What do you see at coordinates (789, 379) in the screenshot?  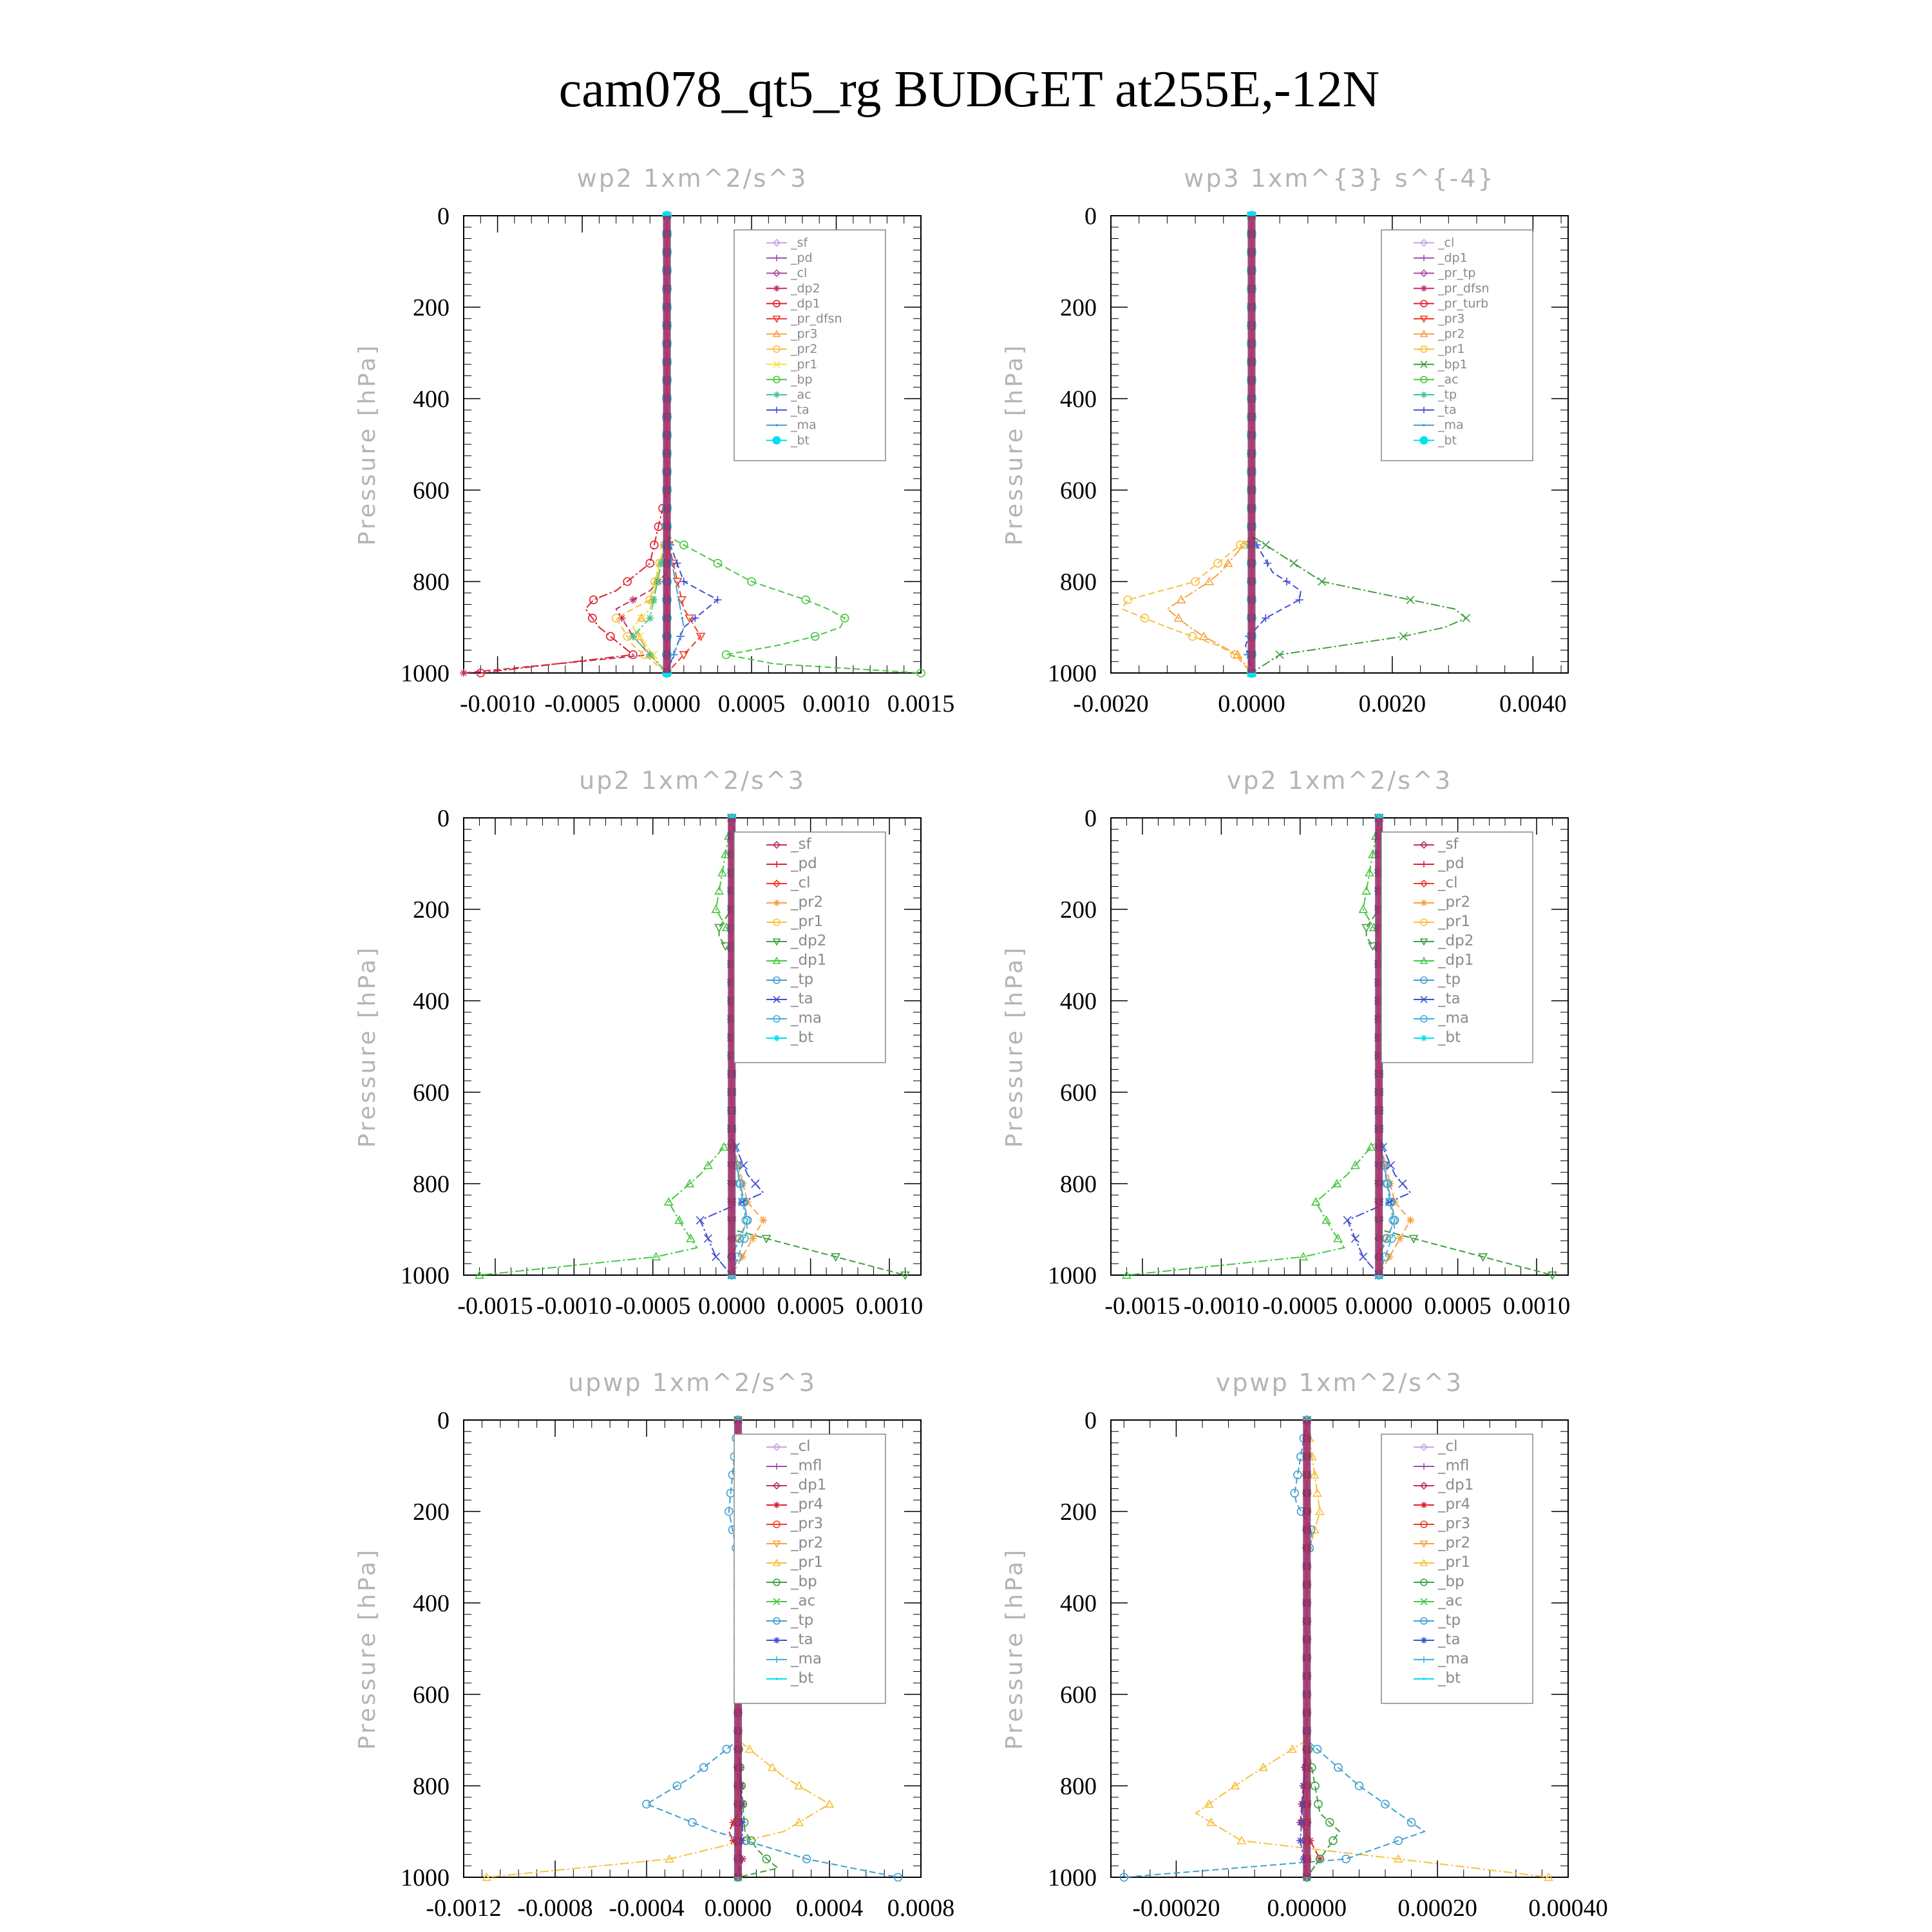 I see `legend-item-bp: _bp` at bounding box center [789, 379].